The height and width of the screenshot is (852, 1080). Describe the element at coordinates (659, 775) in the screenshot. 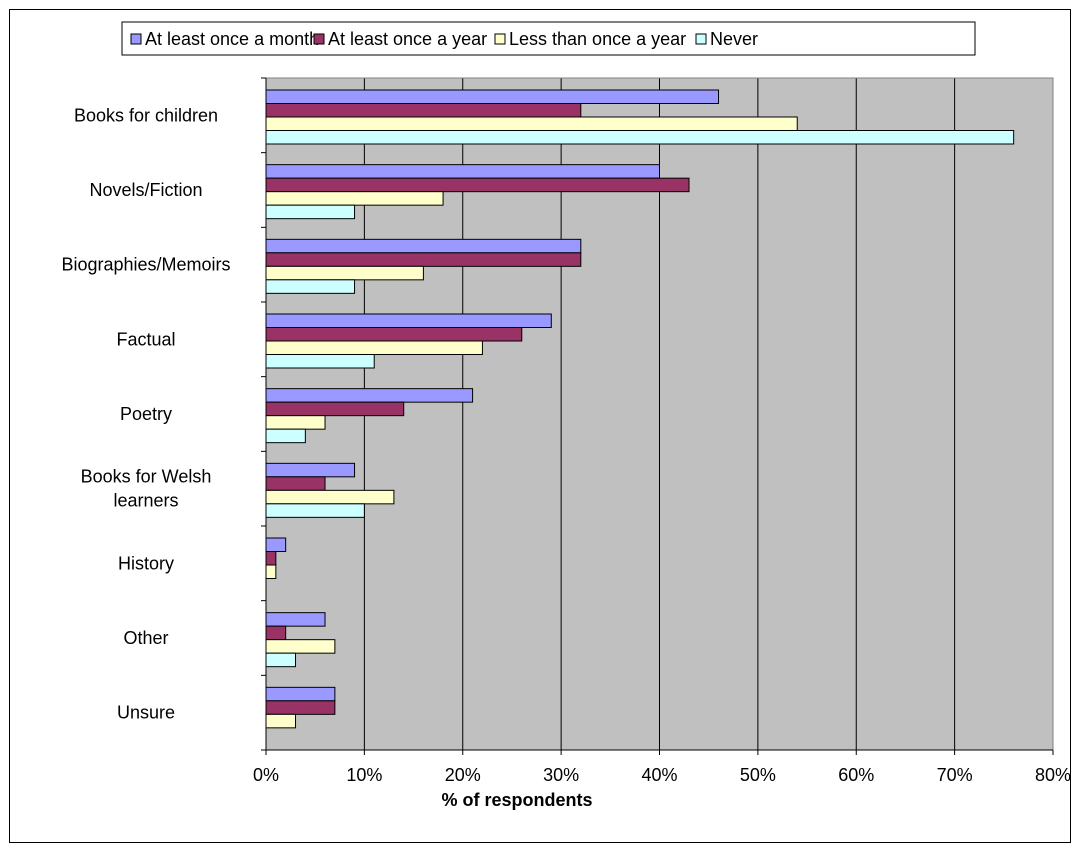

I see `x-tick-label: 40%` at that location.